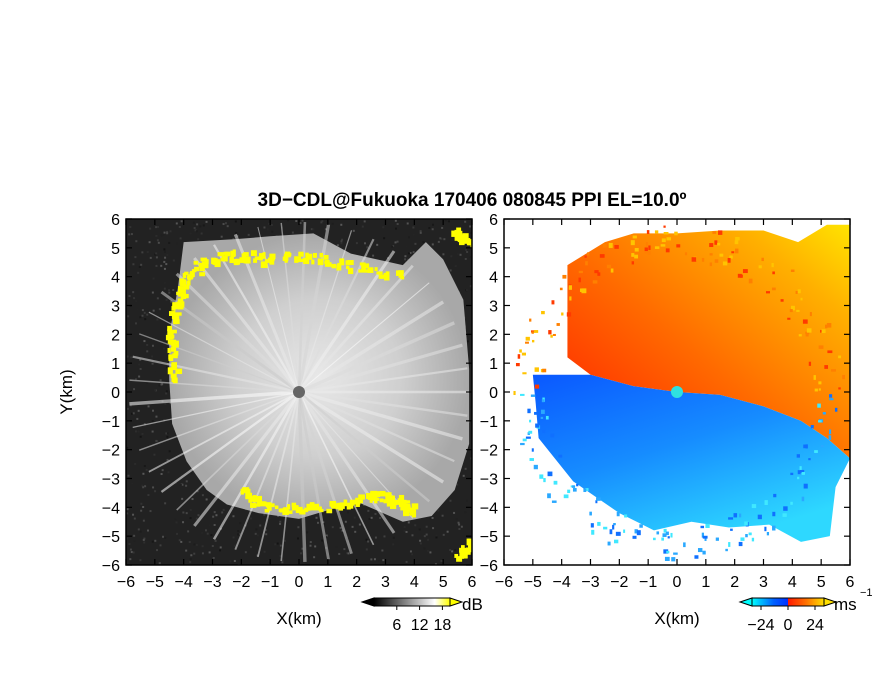 This screenshot has width=880, height=680. I want to click on colorbar-unit-exponent: −1, so click(866, 593).